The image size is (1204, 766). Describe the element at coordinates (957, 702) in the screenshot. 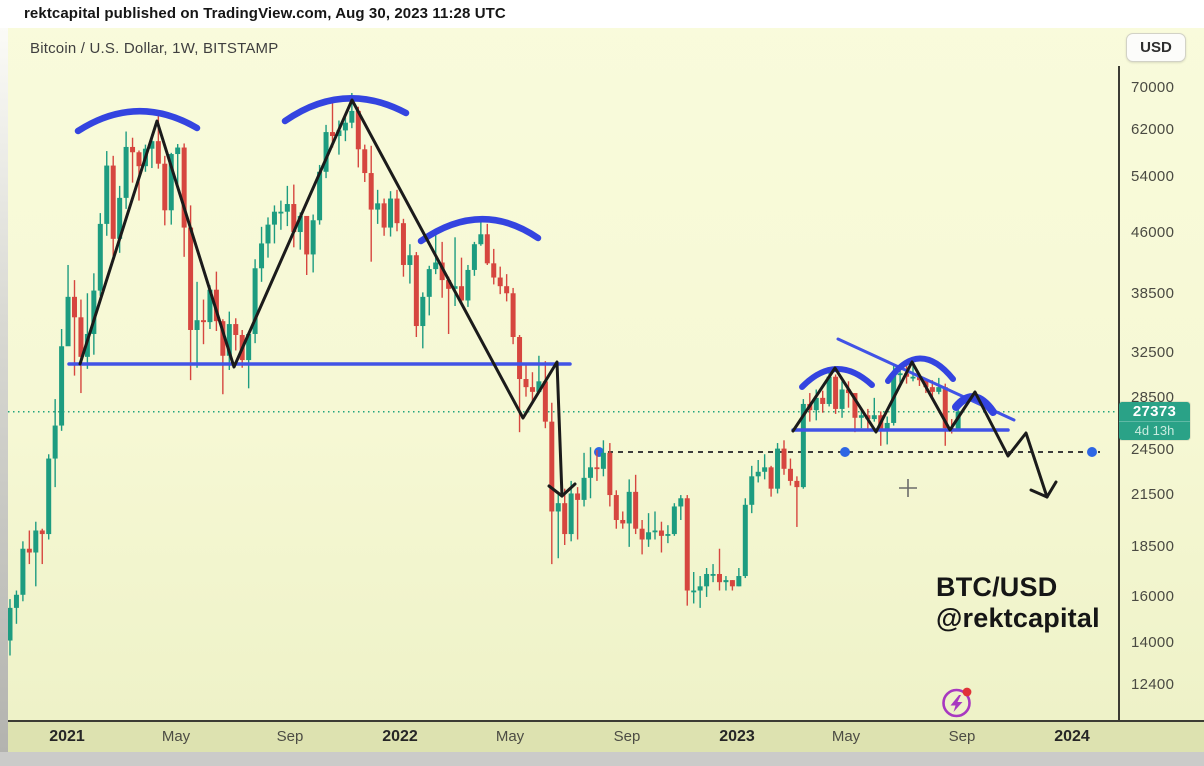

I see `lightning-logo-icon` at that location.